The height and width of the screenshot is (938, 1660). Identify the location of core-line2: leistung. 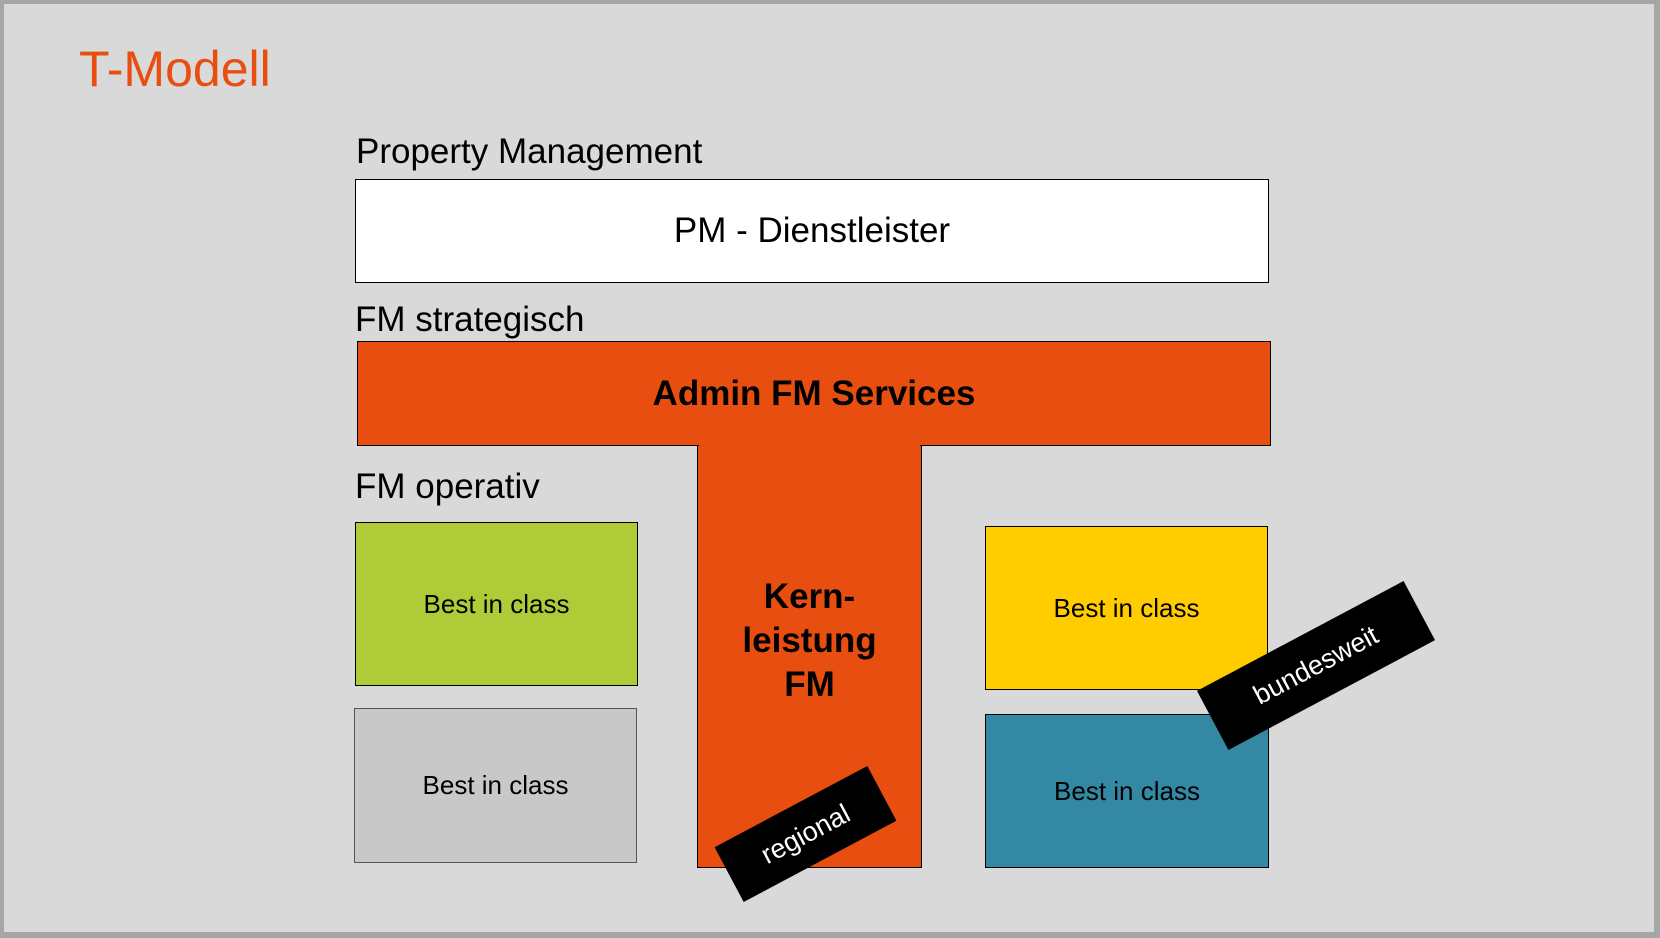
(809, 640).